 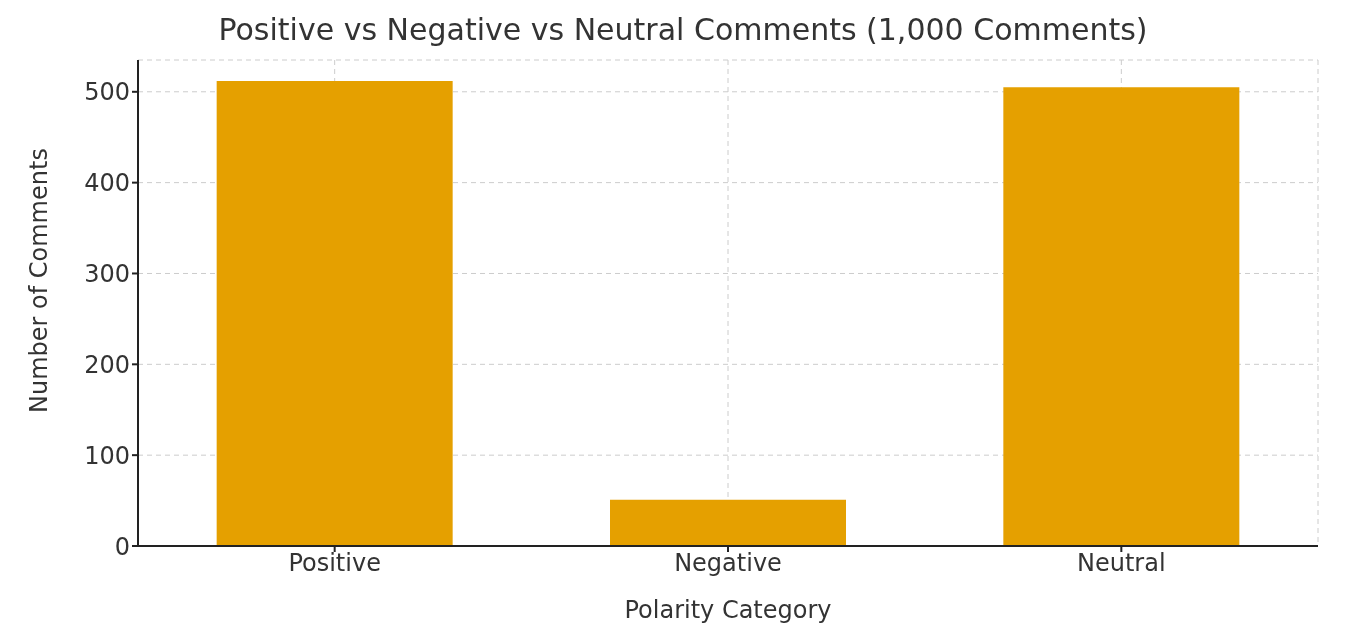 I want to click on y-tick-label: 200, so click(x=107, y=364).